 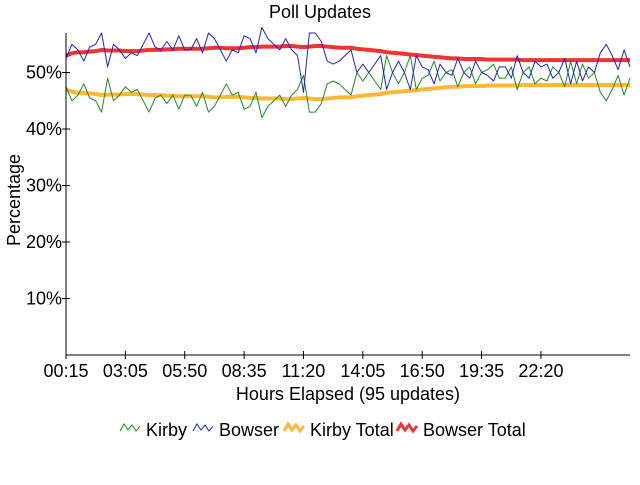 I want to click on legend-label: Bowser Total, so click(x=474, y=430).